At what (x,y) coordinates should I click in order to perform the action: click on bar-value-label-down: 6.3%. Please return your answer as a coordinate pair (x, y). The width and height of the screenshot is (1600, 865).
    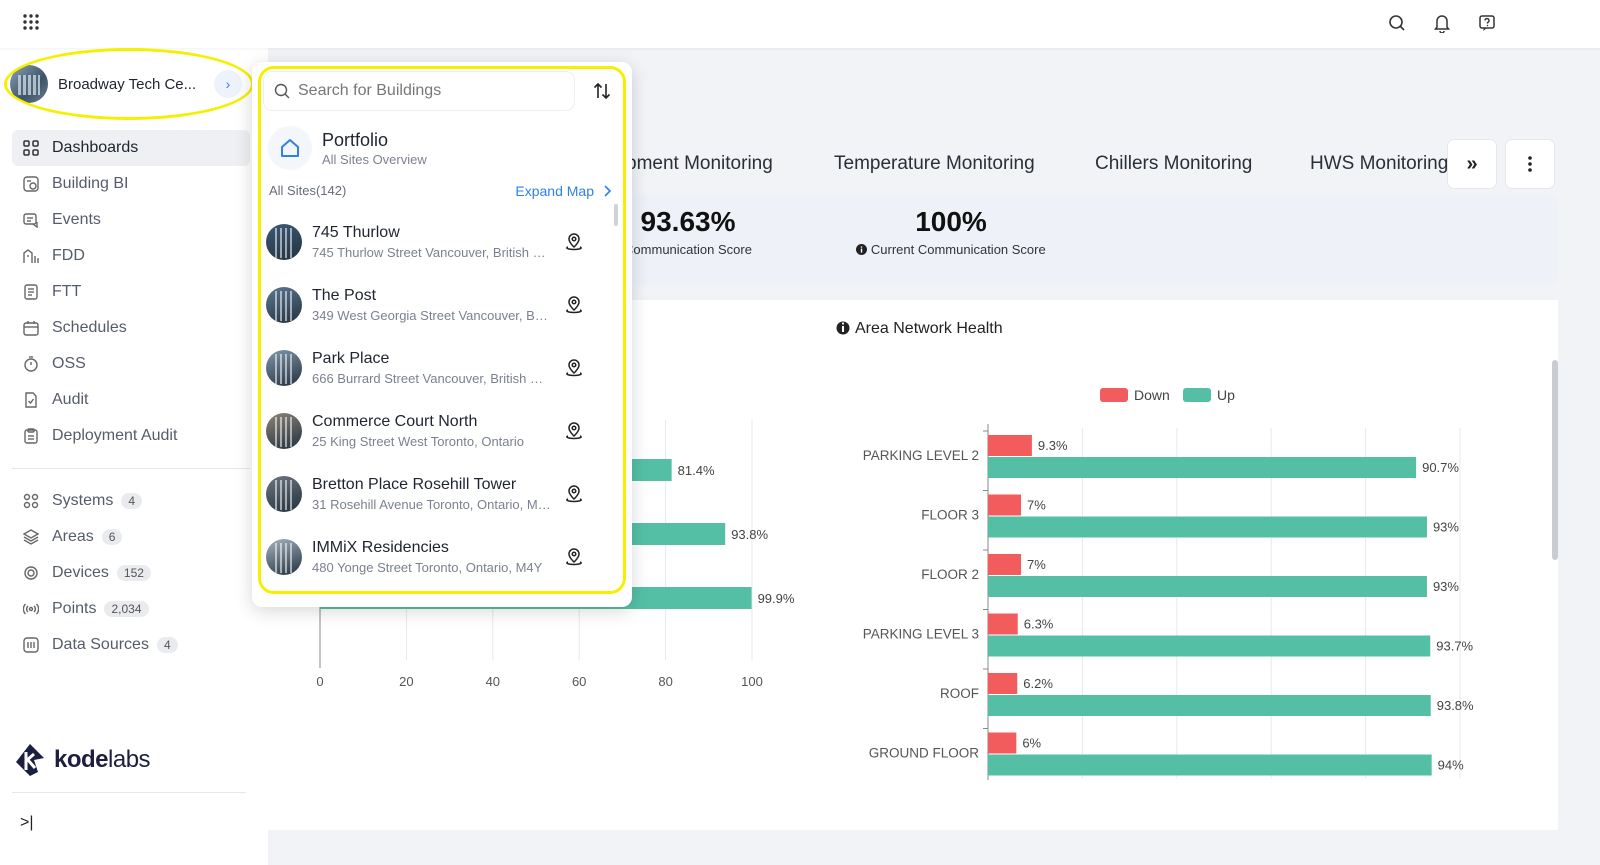
    Looking at the image, I should click on (1039, 624).